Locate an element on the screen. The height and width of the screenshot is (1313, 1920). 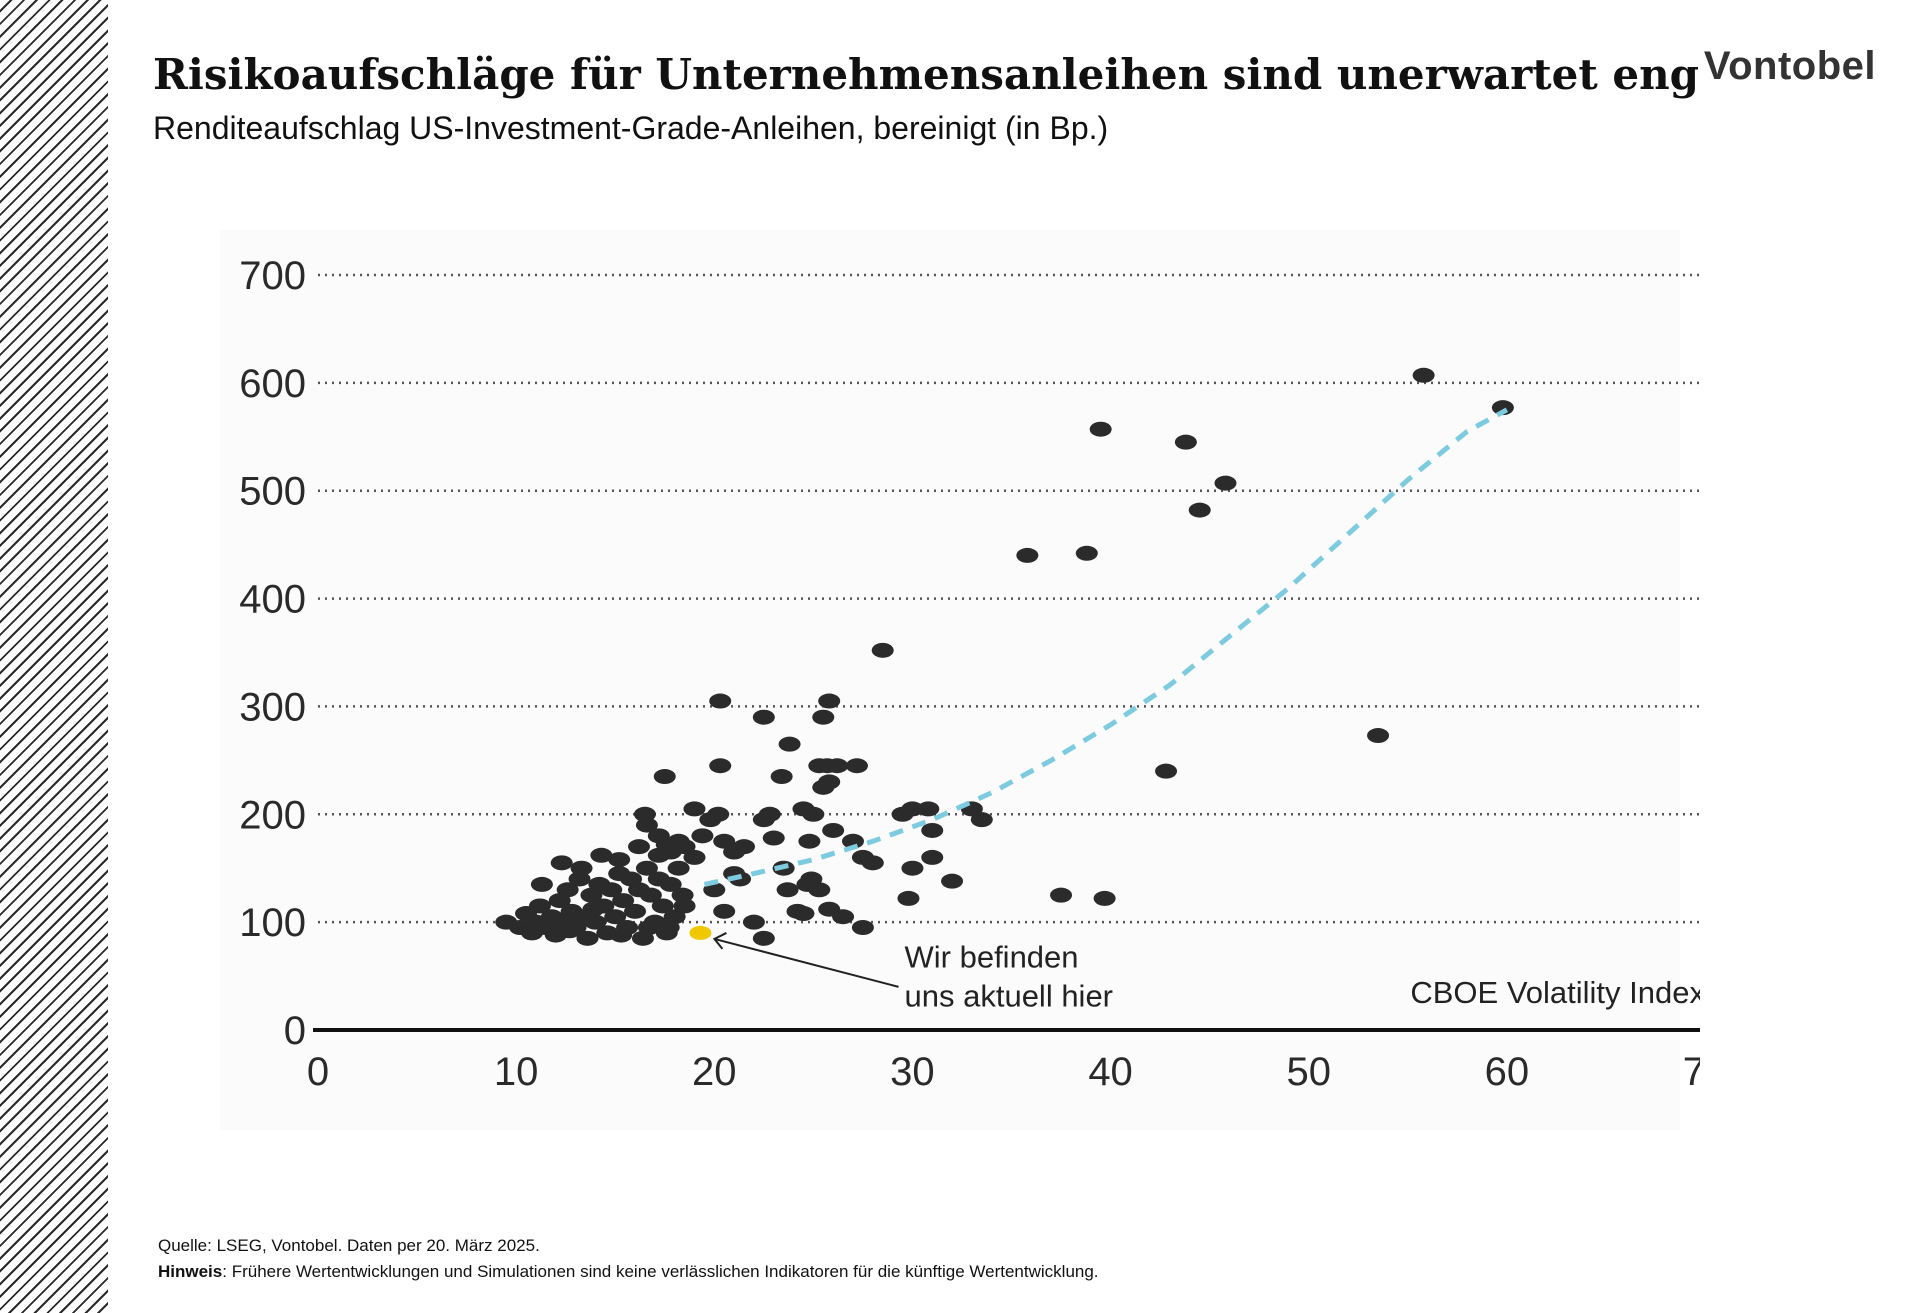
x-tick-40: 40 is located at coordinates (1110, 1072).